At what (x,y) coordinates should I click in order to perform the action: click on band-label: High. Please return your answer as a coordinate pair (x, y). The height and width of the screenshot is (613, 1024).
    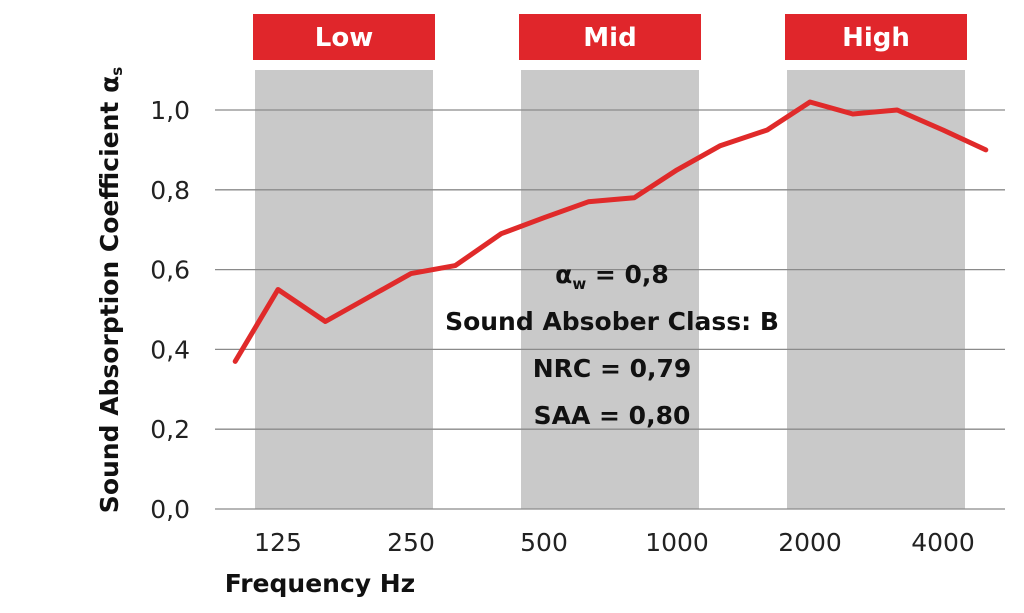
    Looking at the image, I should click on (876, 38).